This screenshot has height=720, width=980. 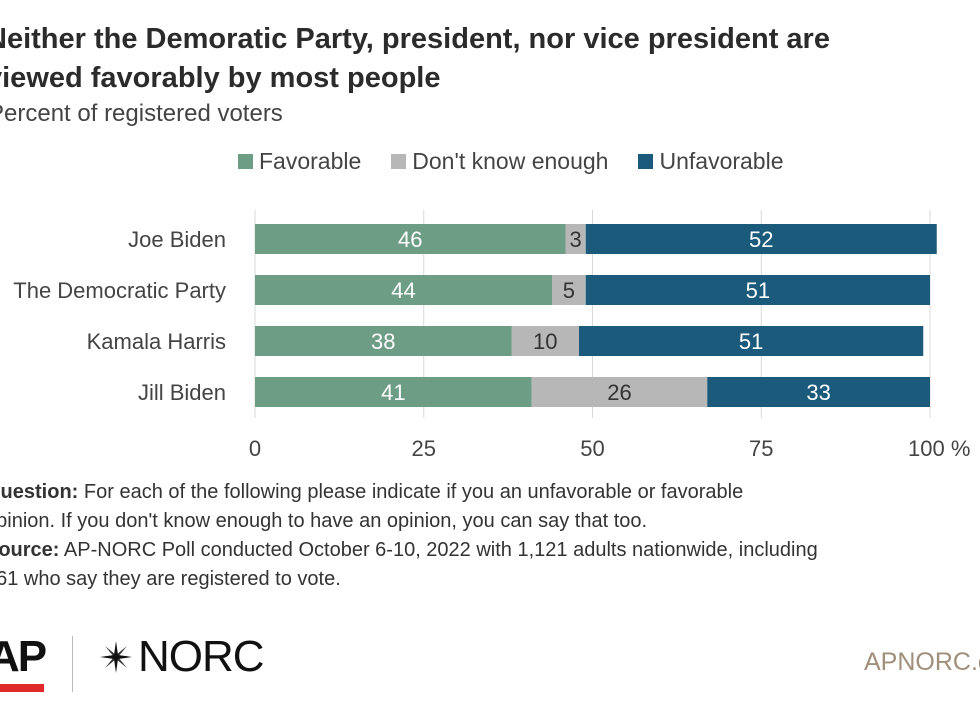 What do you see at coordinates (939, 448) in the screenshot?
I see `x-tick-label-4: 100 %` at bounding box center [939, 448].